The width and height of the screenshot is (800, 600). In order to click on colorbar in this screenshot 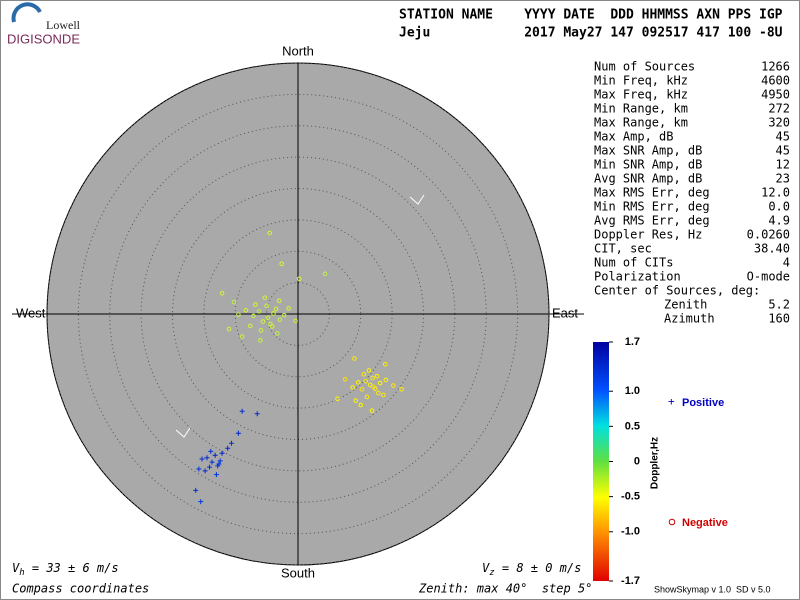, I will do `click(601, 461)`.